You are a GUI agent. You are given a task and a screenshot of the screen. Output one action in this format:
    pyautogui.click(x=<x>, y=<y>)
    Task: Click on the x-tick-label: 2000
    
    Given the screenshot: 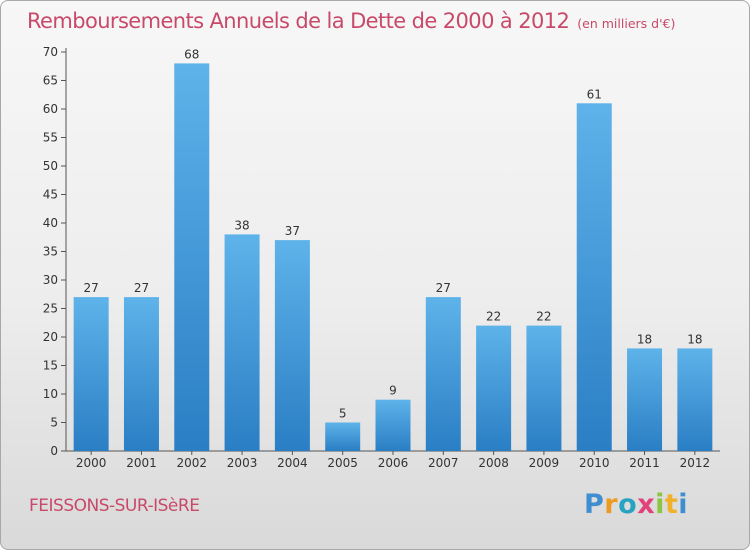 What is the action you would take?
    pyautogui.click(x=91, y=463)
    